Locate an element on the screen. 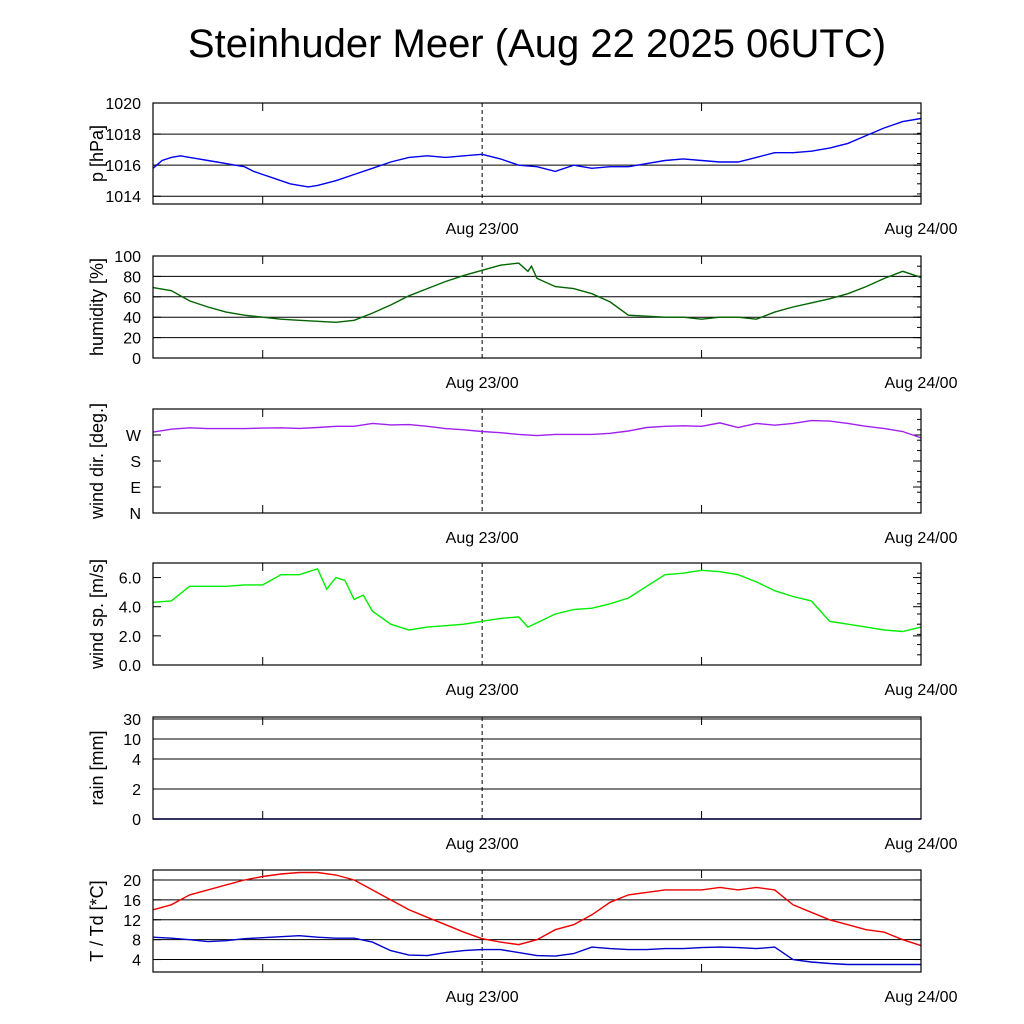 Image resolution: width=1024 pixels, height=1024 pixels. wind-speed-ytick-label: 6.0 is located at coordinates (130, 579).